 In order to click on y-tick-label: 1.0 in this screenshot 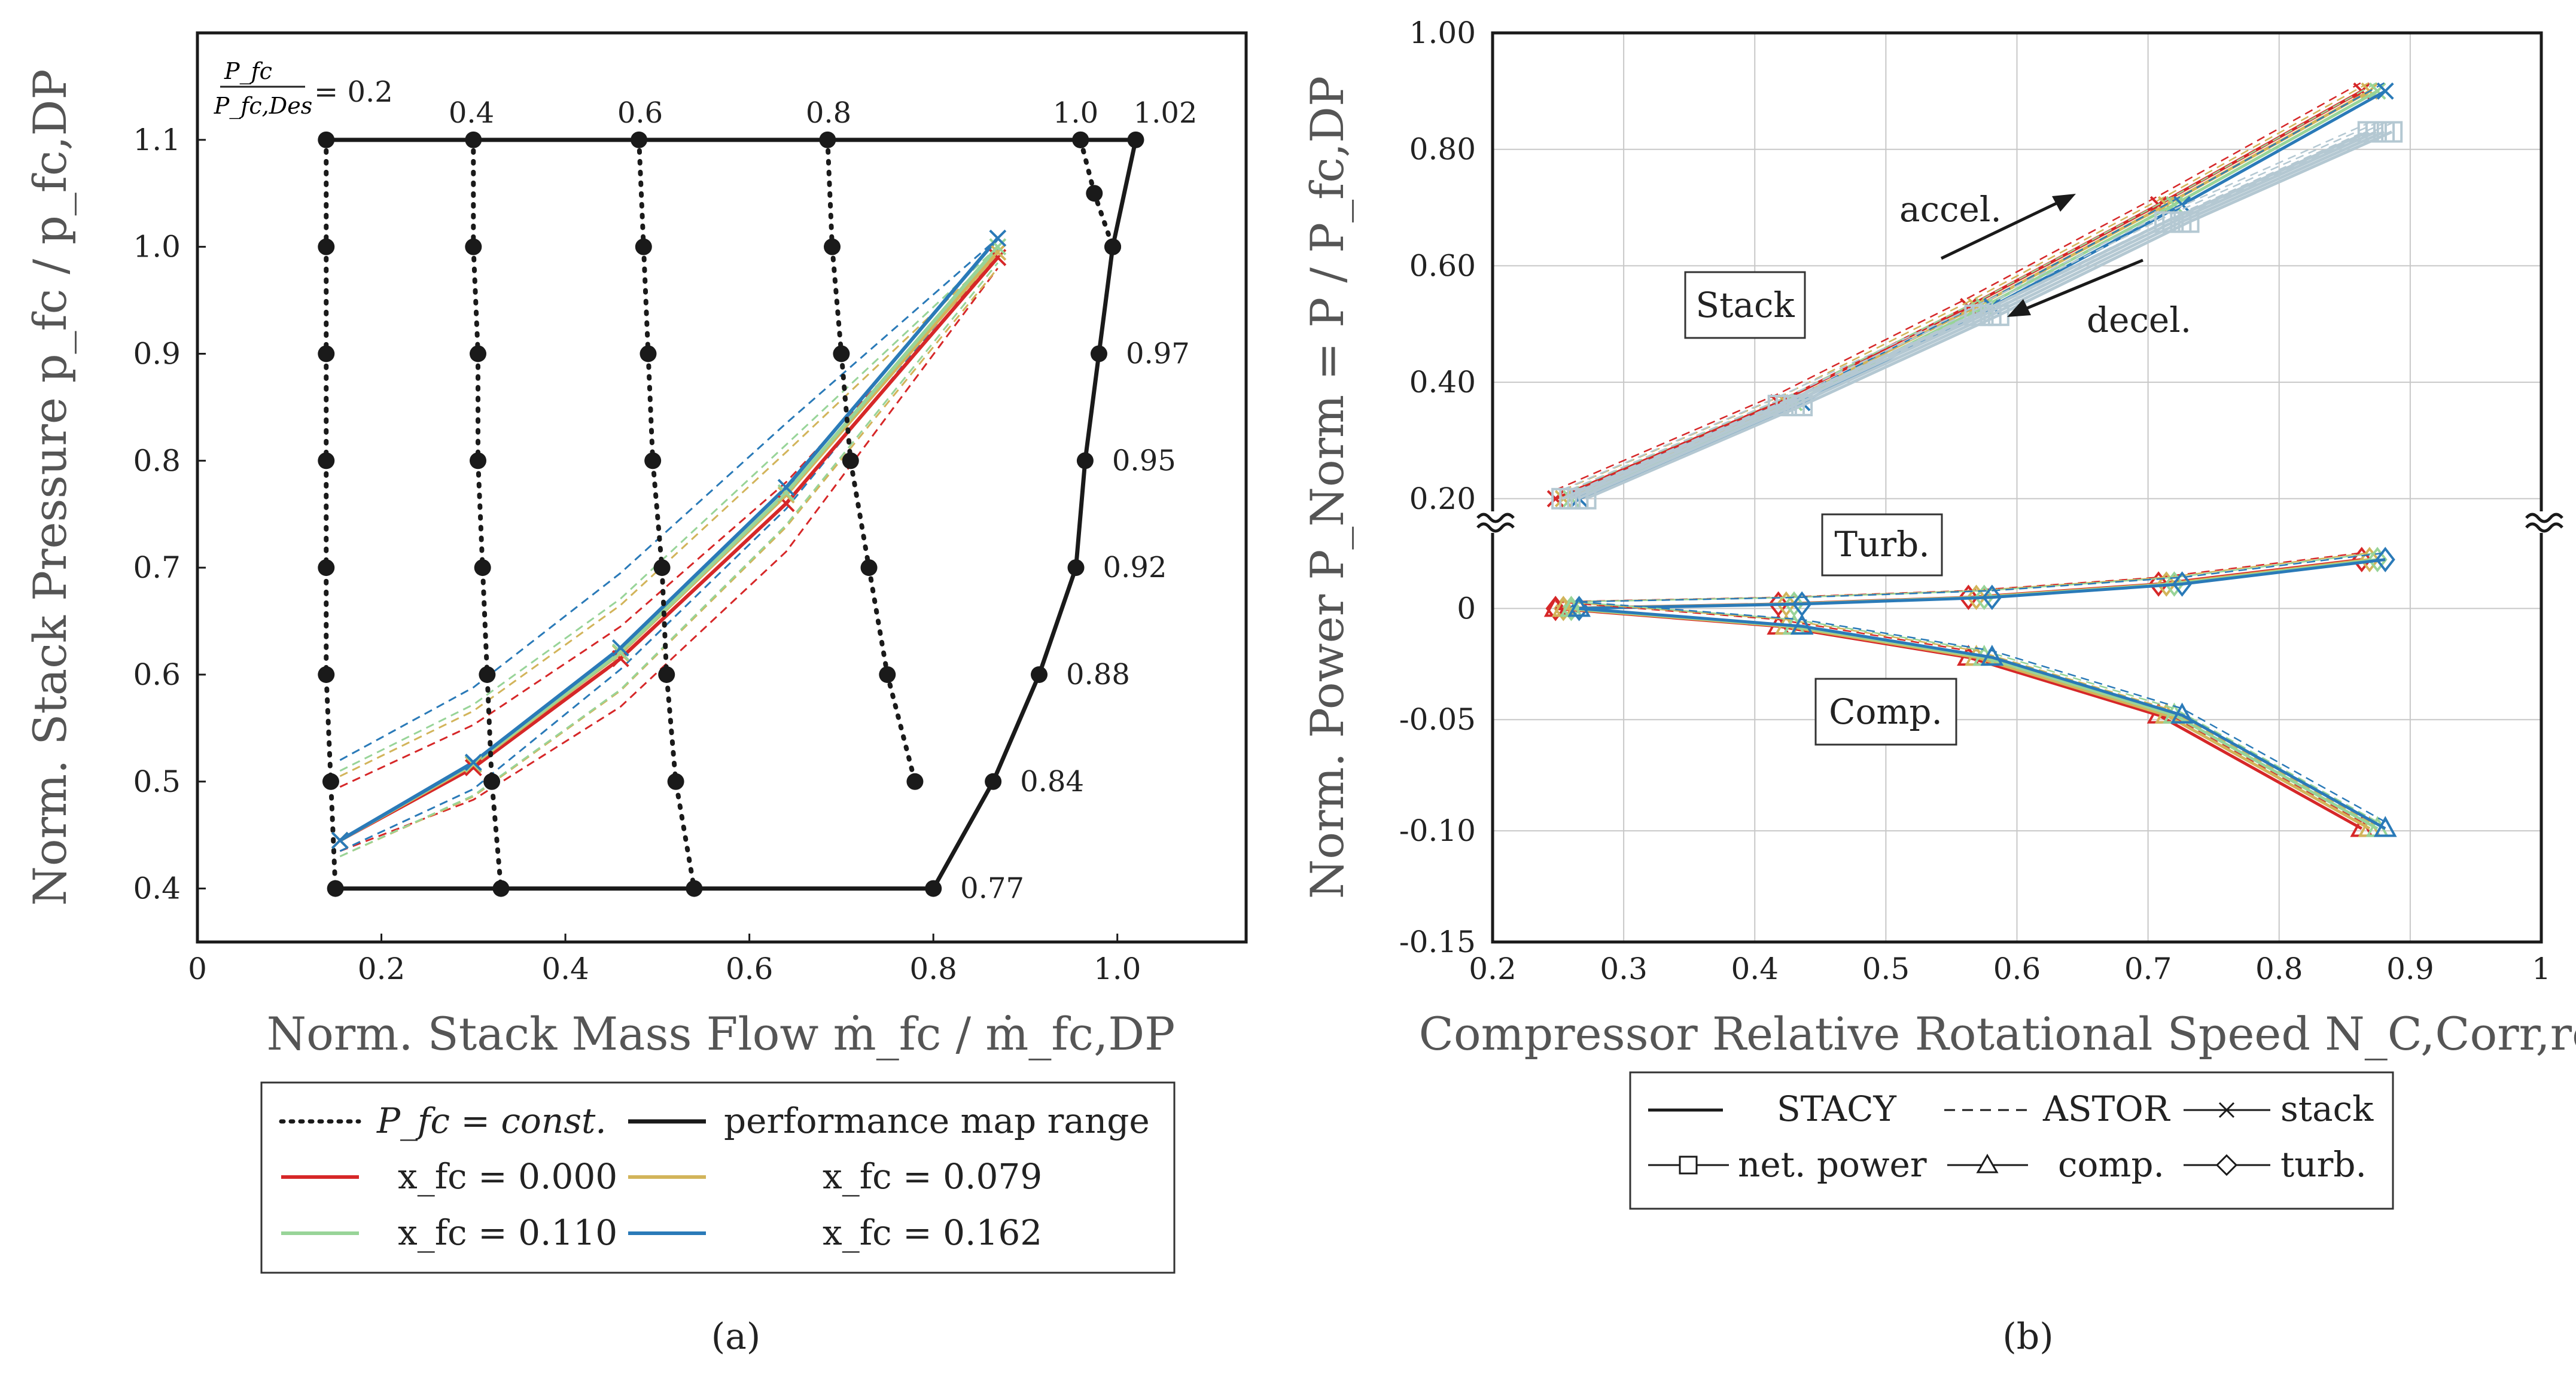, I will do `click(157, 247)`.